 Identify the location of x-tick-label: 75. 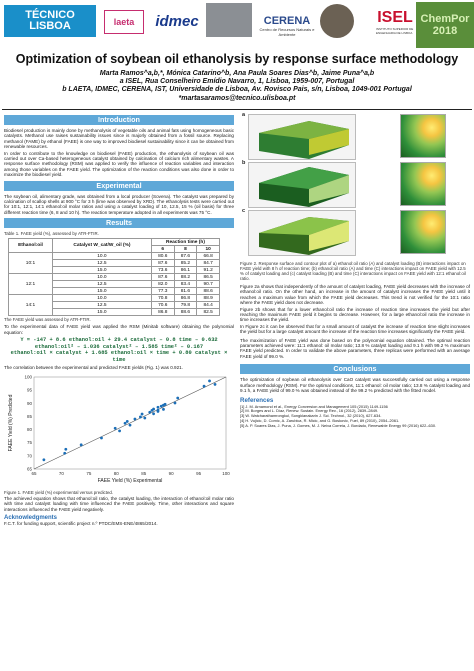
(89, 473).